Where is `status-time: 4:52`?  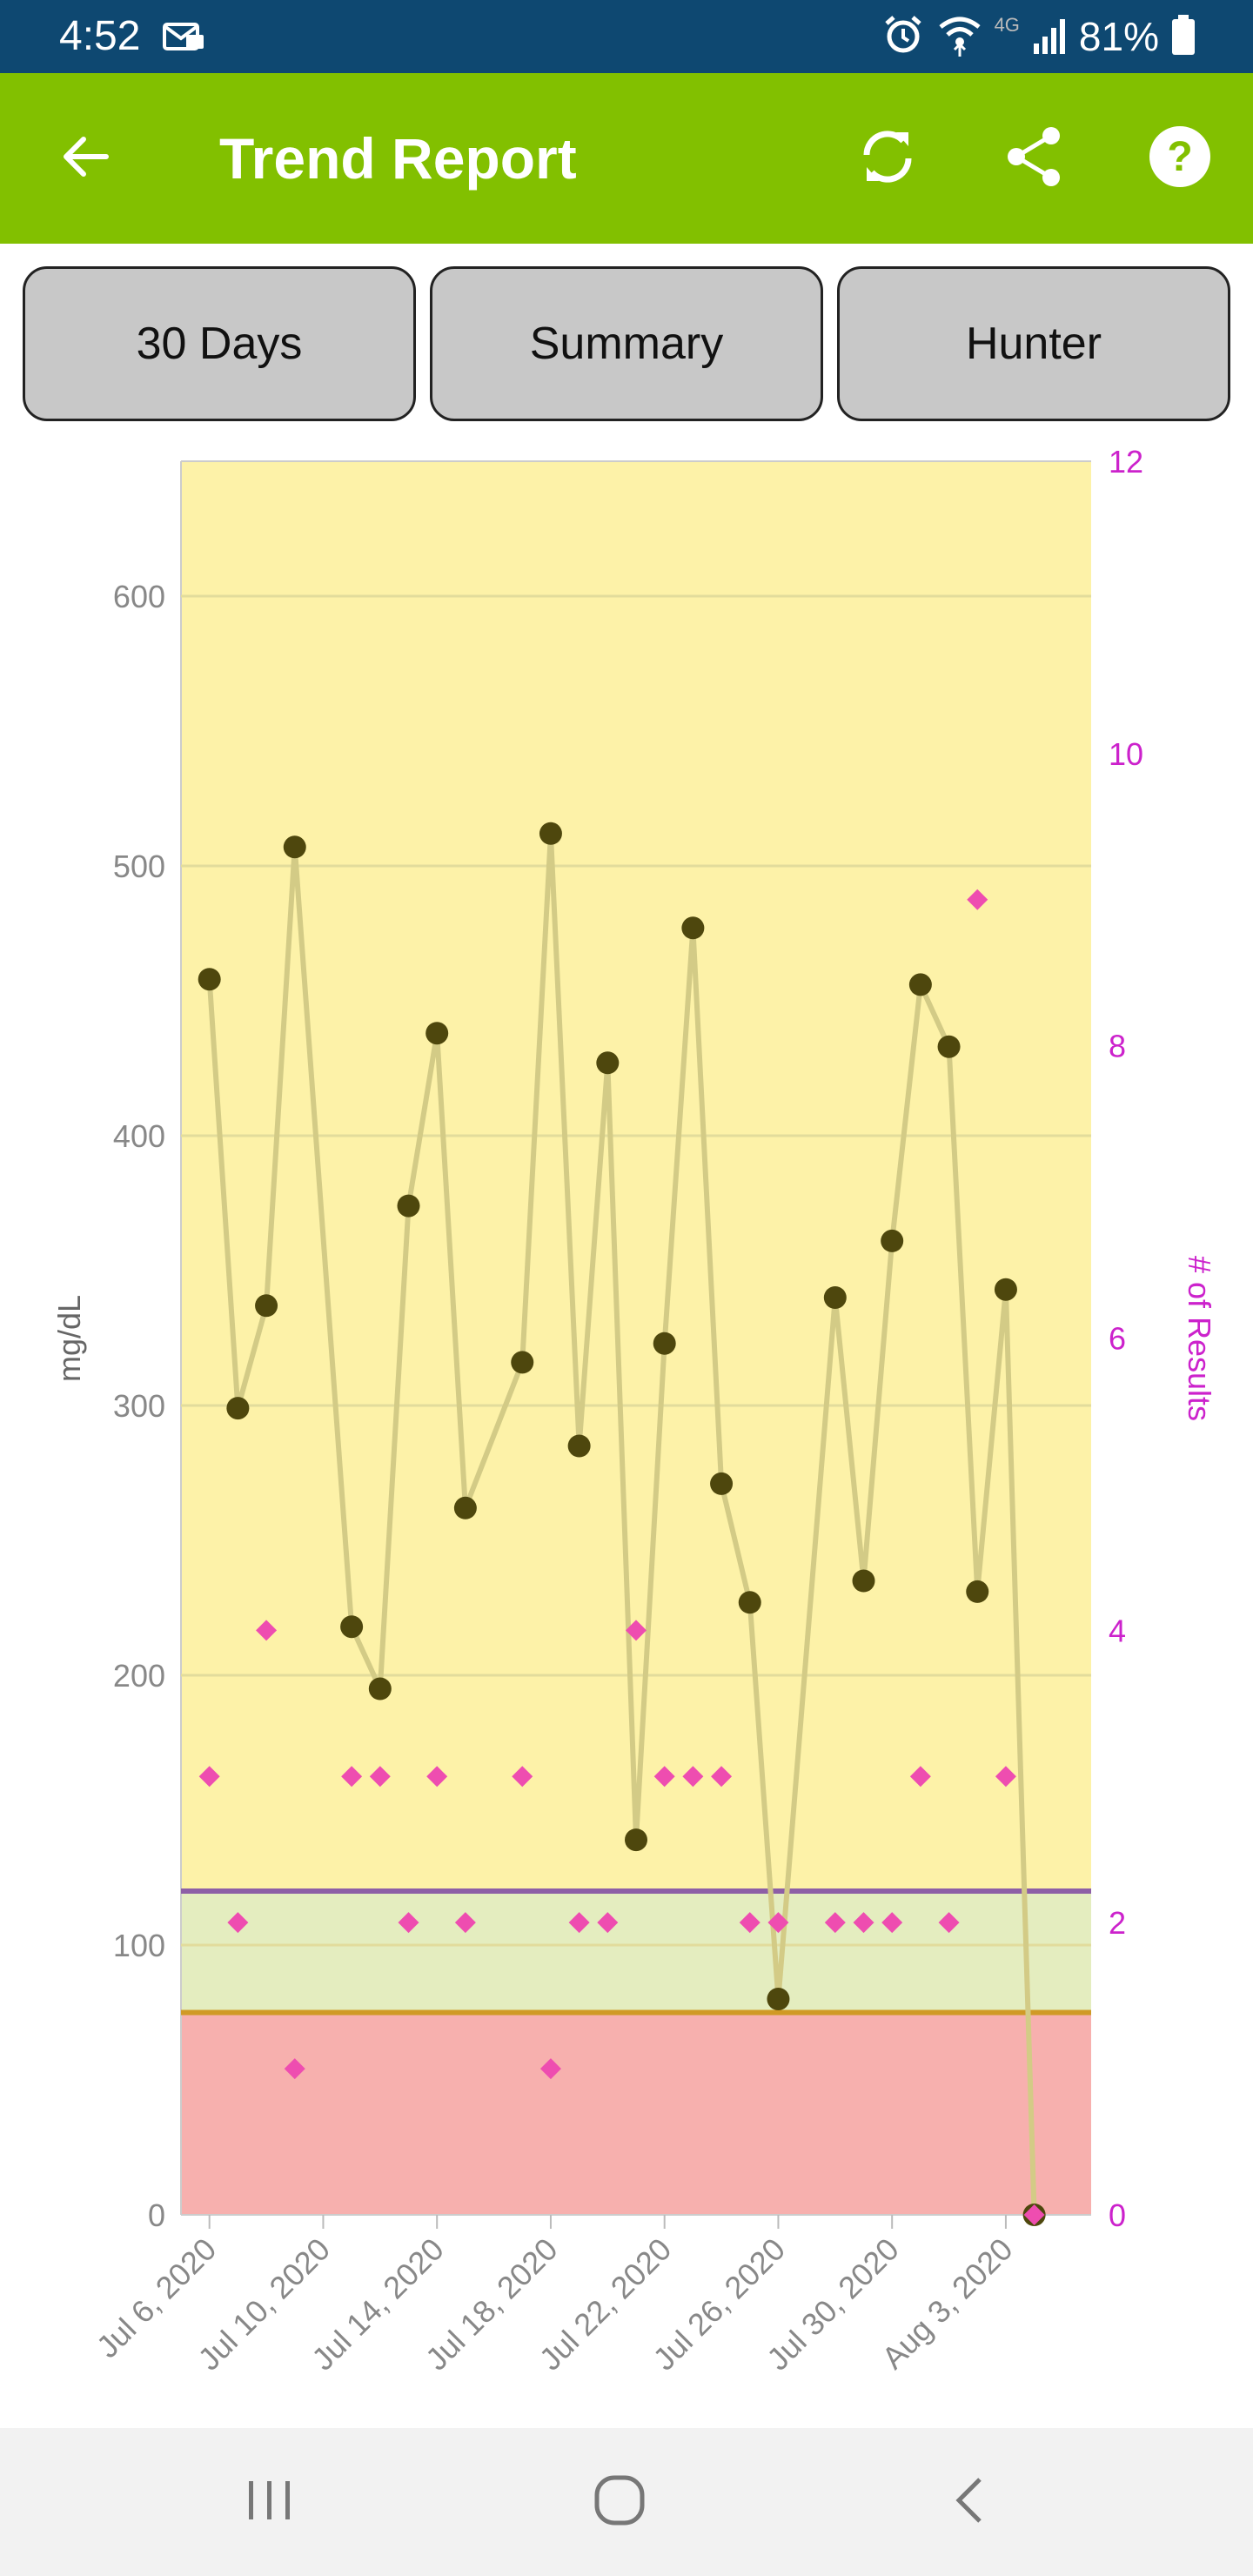
status-time: 4:52 is located at coordinates (100, 36).